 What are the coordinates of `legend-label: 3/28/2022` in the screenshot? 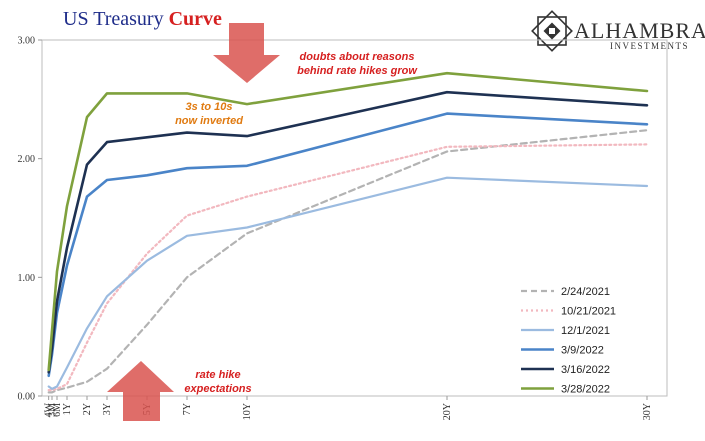 It's located at (585, 390).